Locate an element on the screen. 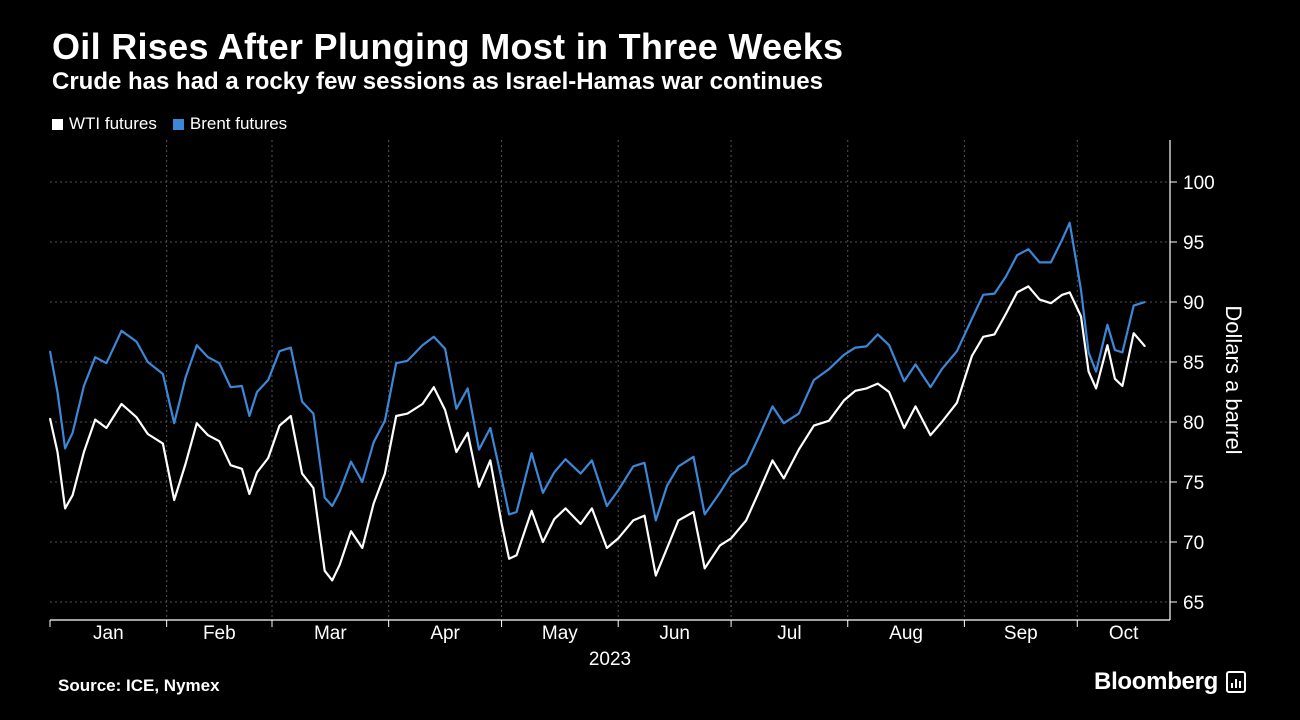 The image size is (1300, 720). legend-item-wti: WTI futures is located at coordinates (104, 124).